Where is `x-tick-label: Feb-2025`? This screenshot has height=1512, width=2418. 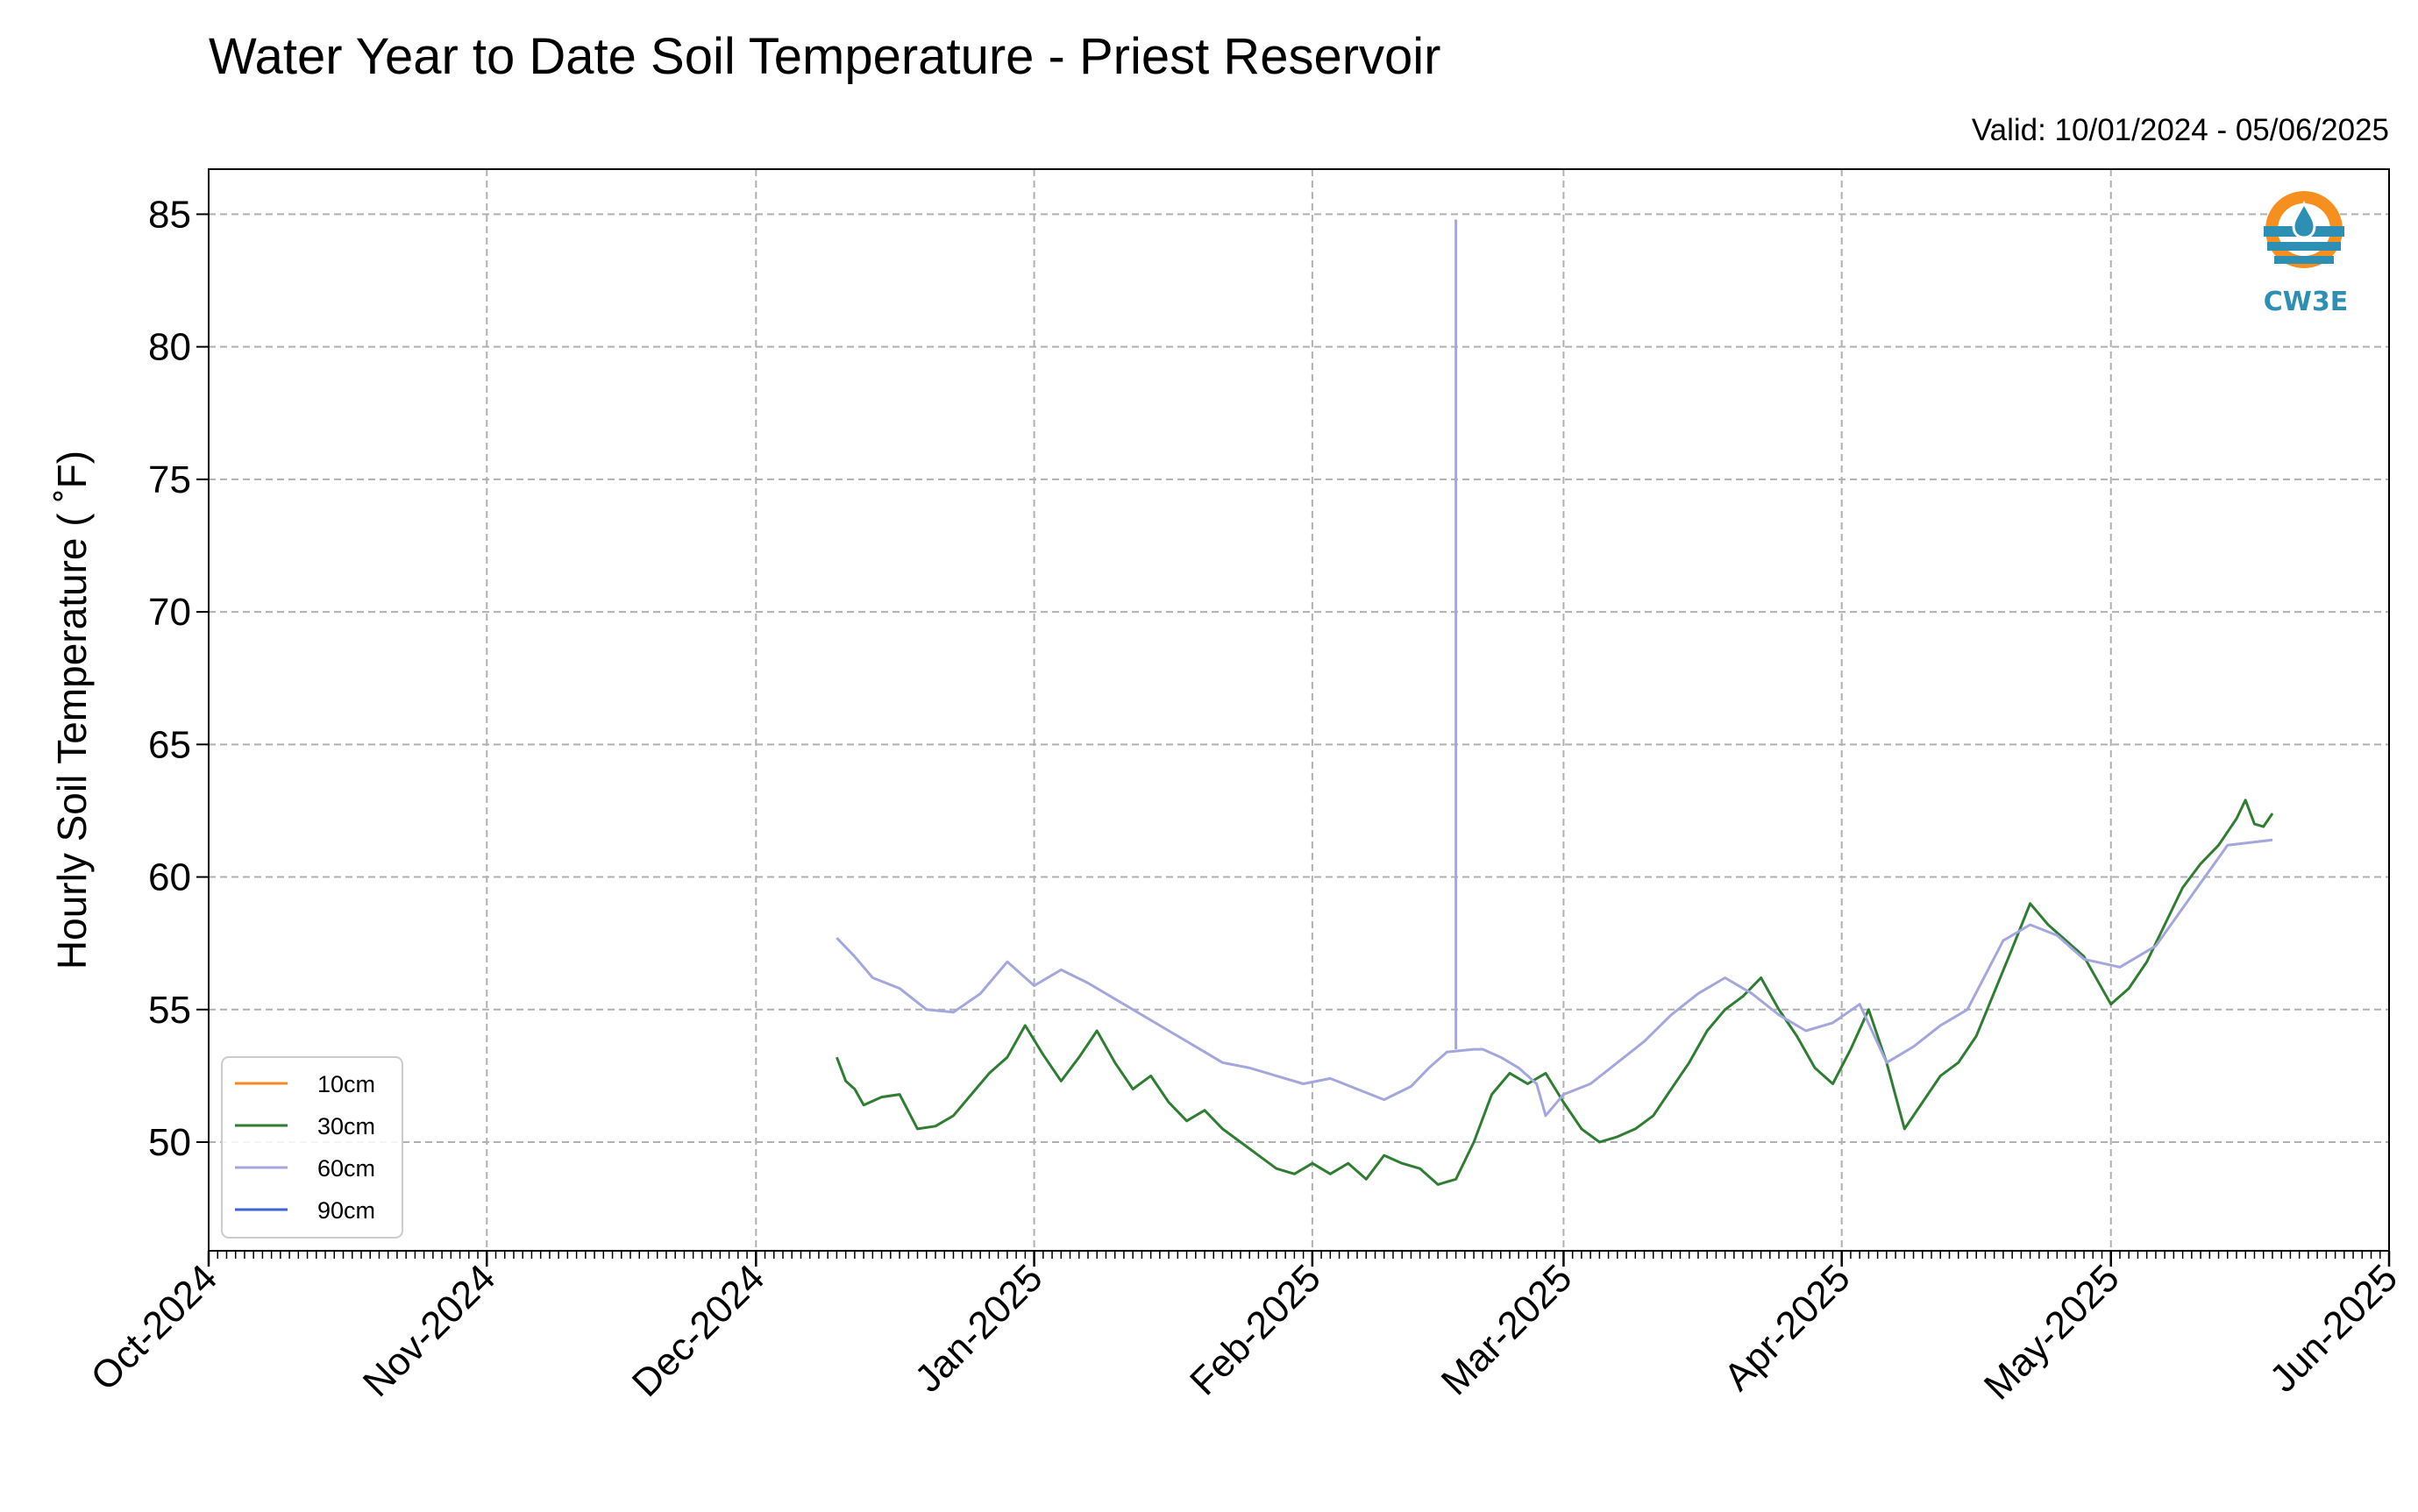 x-tick-label: Feb-2025 is located at coordinates (1255, 1329).